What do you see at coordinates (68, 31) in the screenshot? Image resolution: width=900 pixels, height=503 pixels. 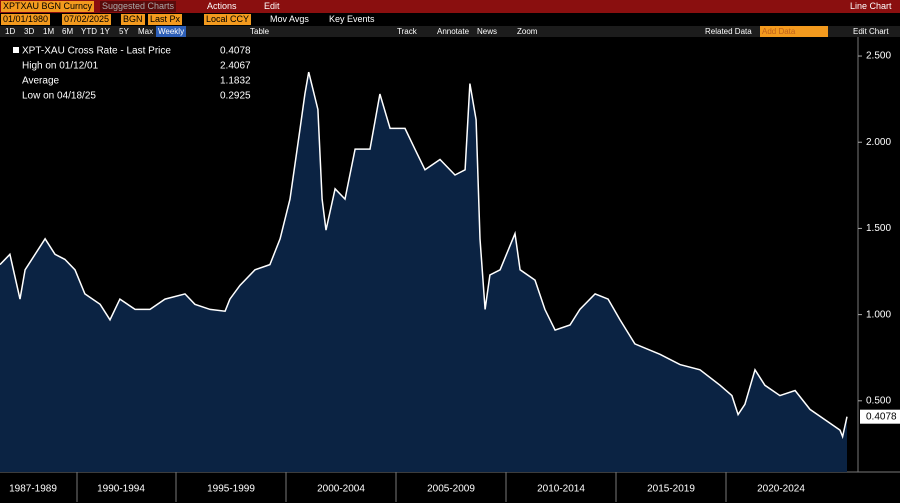 I see `period-button: 6M` at bounding box center [68, 31].